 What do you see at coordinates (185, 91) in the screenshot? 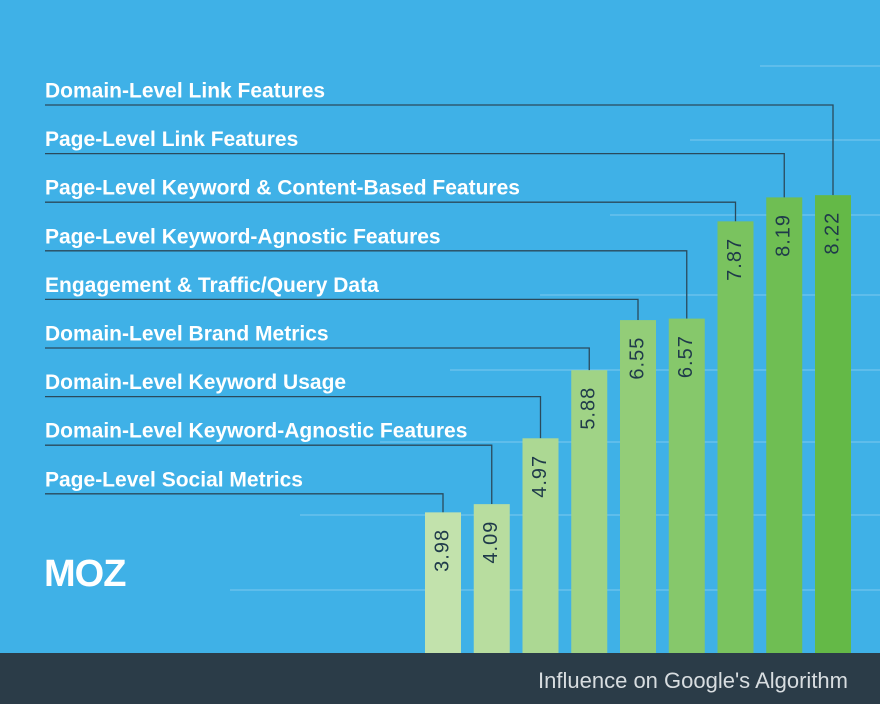
I see `category-label: Domain-Level Link Features` at bounding box center [185, 91].